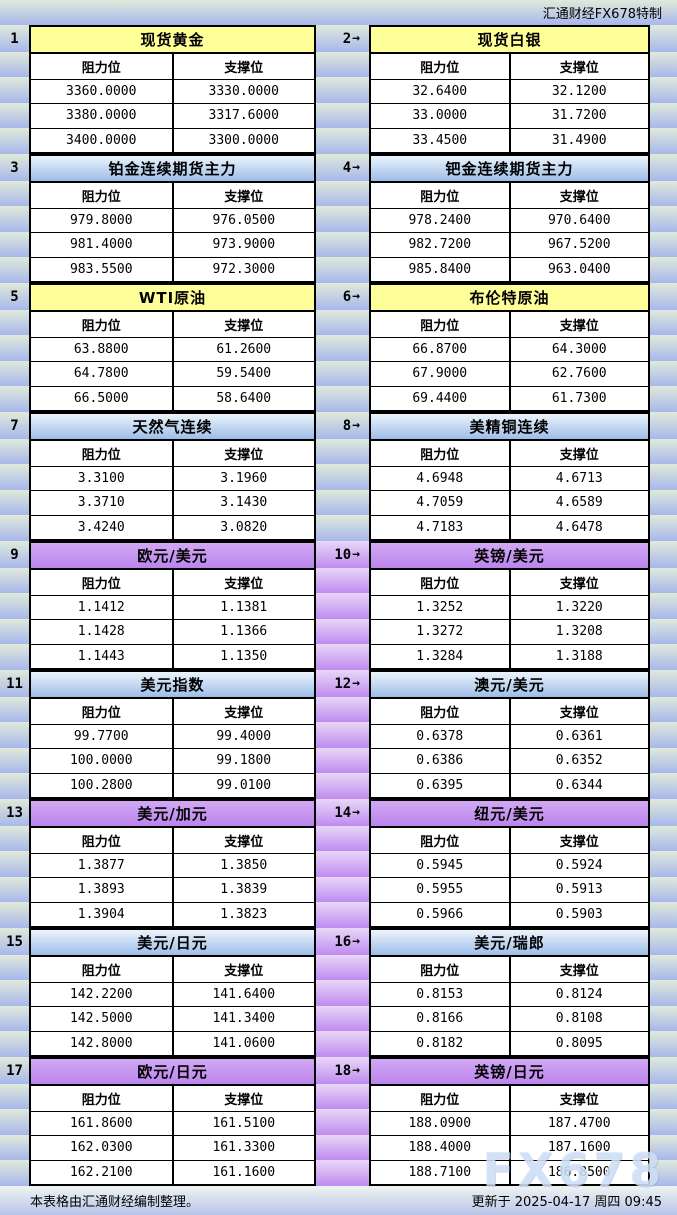  Describe the element at coordinates (342, 1070) in the screenshot. I see `right-table-number: 18 →` at that location.